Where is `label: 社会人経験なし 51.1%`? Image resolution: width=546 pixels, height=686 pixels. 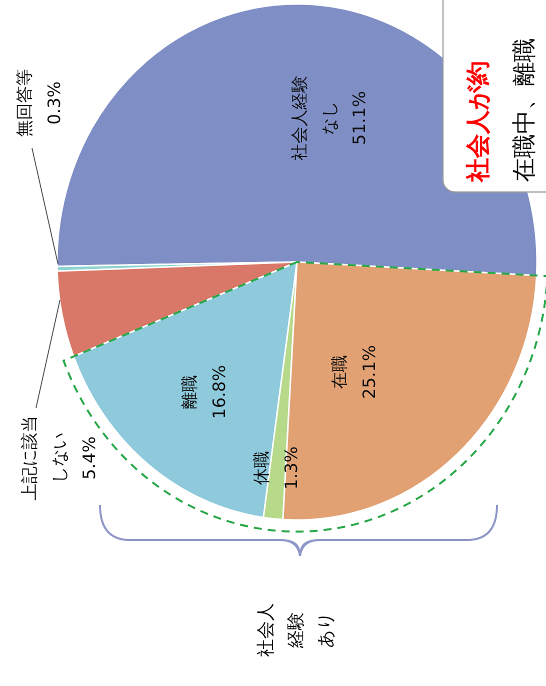 label: 社会人経験なし 51.1% is located at coordinates (330, 118).